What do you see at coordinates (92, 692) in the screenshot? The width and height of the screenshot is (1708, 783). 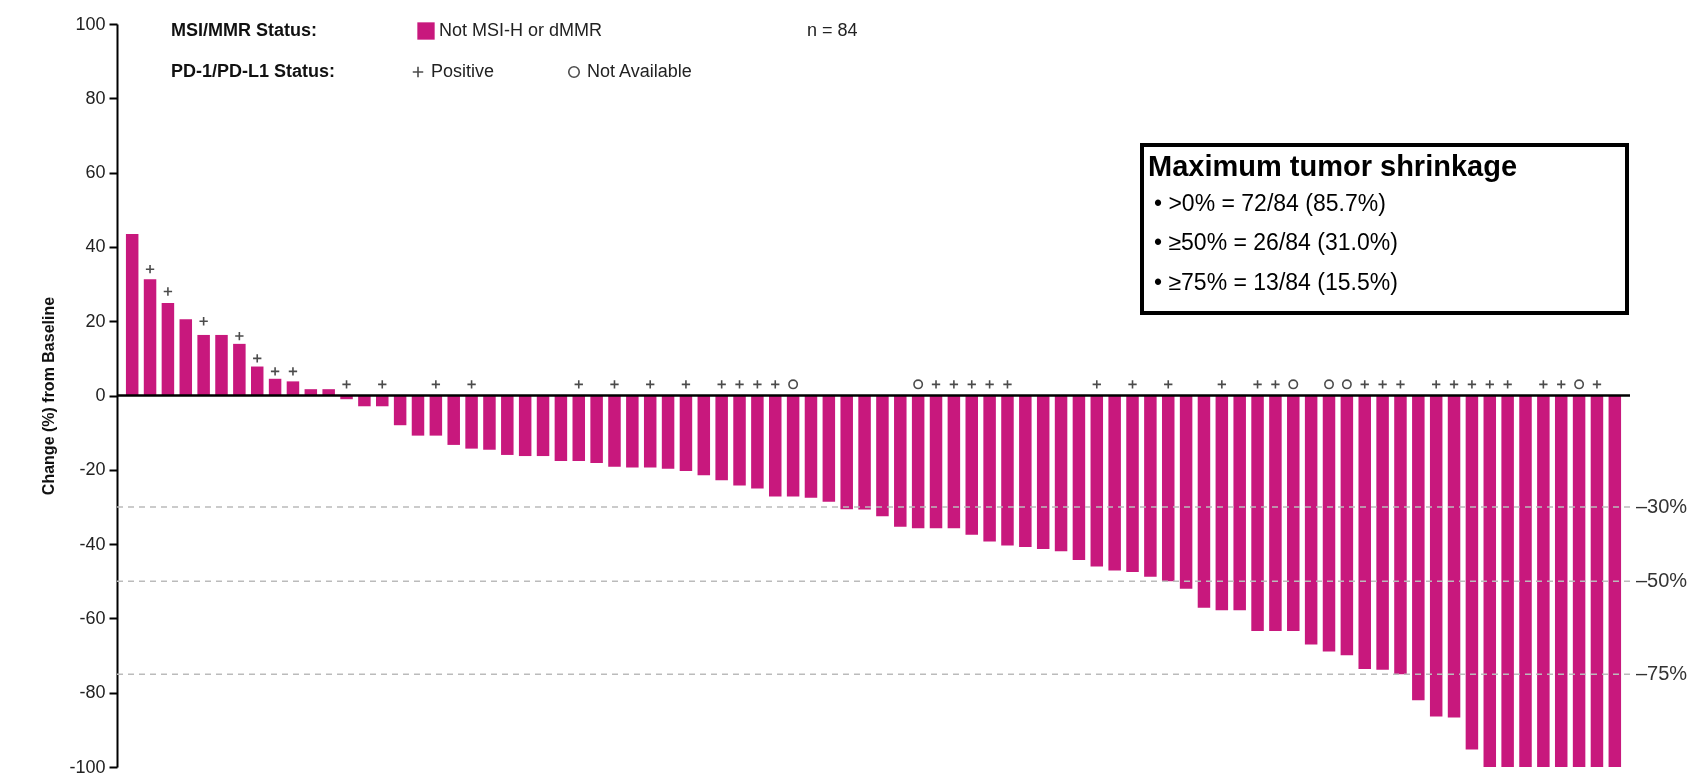 I see `y-tick-label: -80` at bounding box center [92, 692].